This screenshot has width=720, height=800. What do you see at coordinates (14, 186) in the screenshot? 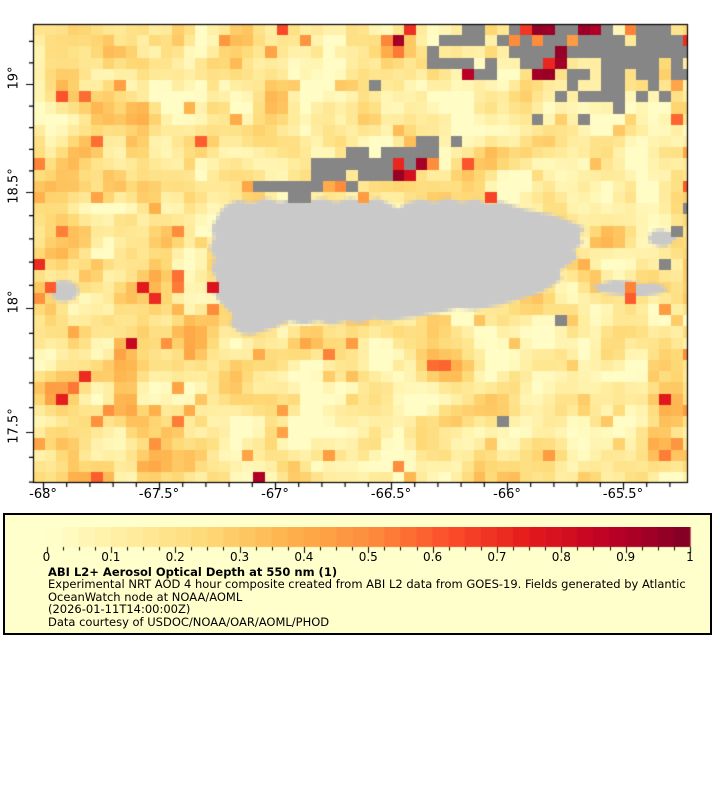
I see `lat-tick-label: 18.5°` at bounding box center [14, 186].